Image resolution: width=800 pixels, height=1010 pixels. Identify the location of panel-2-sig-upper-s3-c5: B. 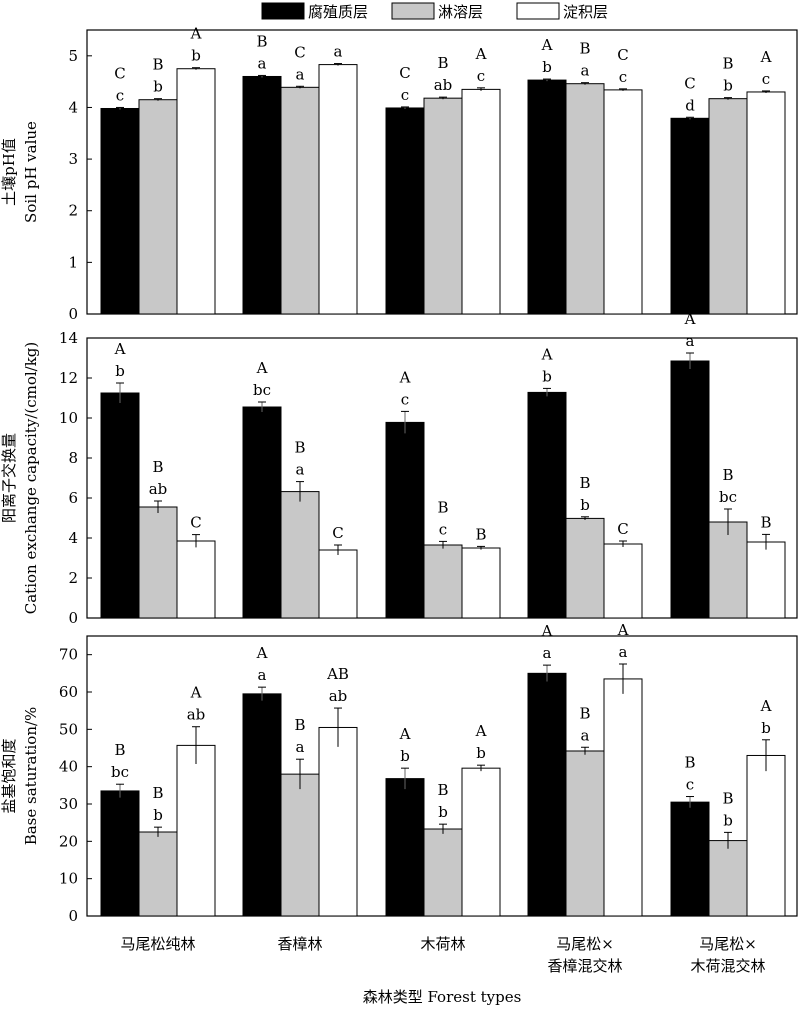
(765, 522).